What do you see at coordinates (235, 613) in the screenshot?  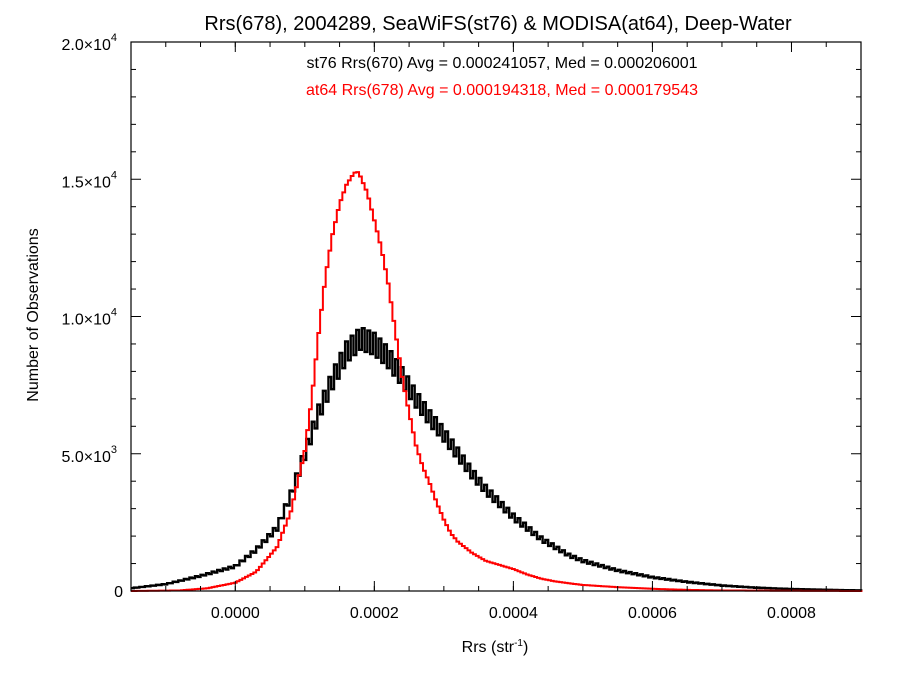 I see `x-tick-label: 0.0000` at bounding box center [235, 613].